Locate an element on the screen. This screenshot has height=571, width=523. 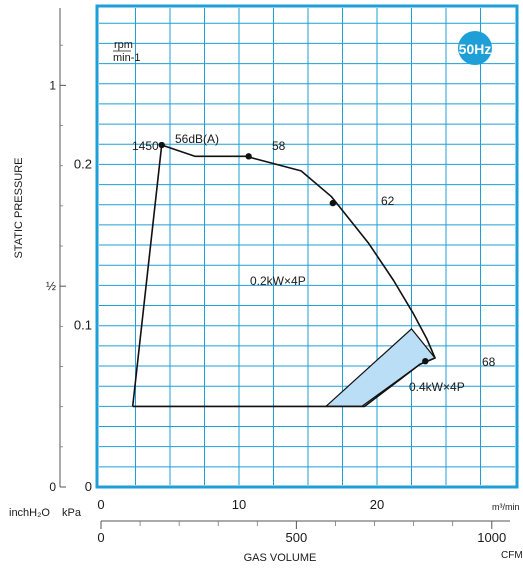
inner-x-tick-labels: 0 10 20 is located at coordinates (240, 504).